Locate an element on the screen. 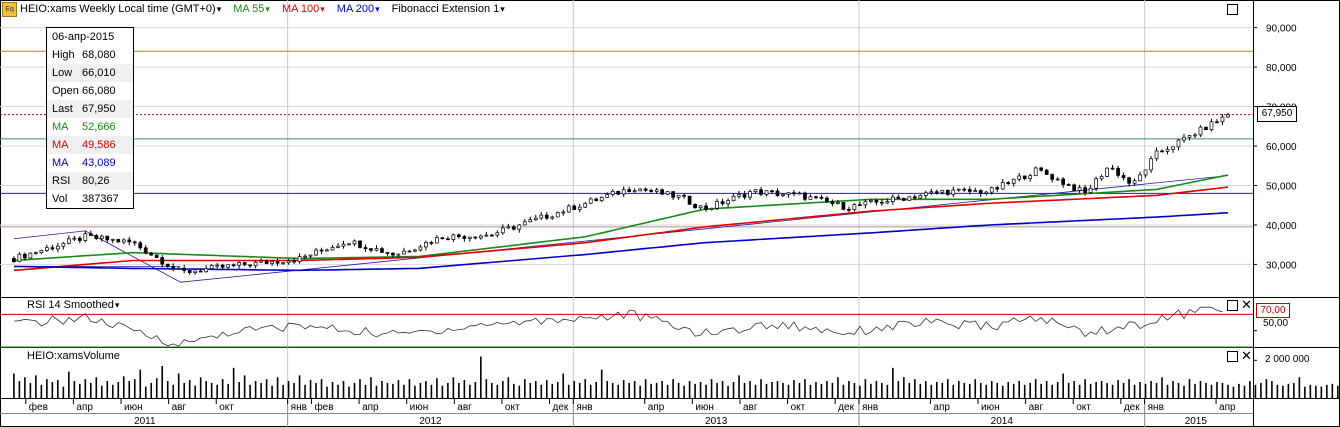 This screenshot has width=1340, height=427. info-row: RSI 80,26 is located at coordinates (90, 181).